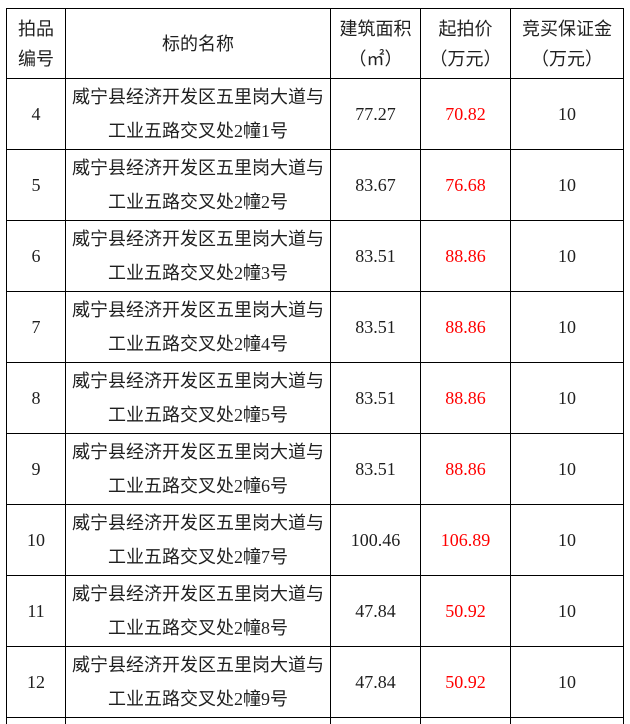 The image size is (630, 724). I want to click on subject-name-line2: 工业五路交叉处2幢3号, so click(198, 273).